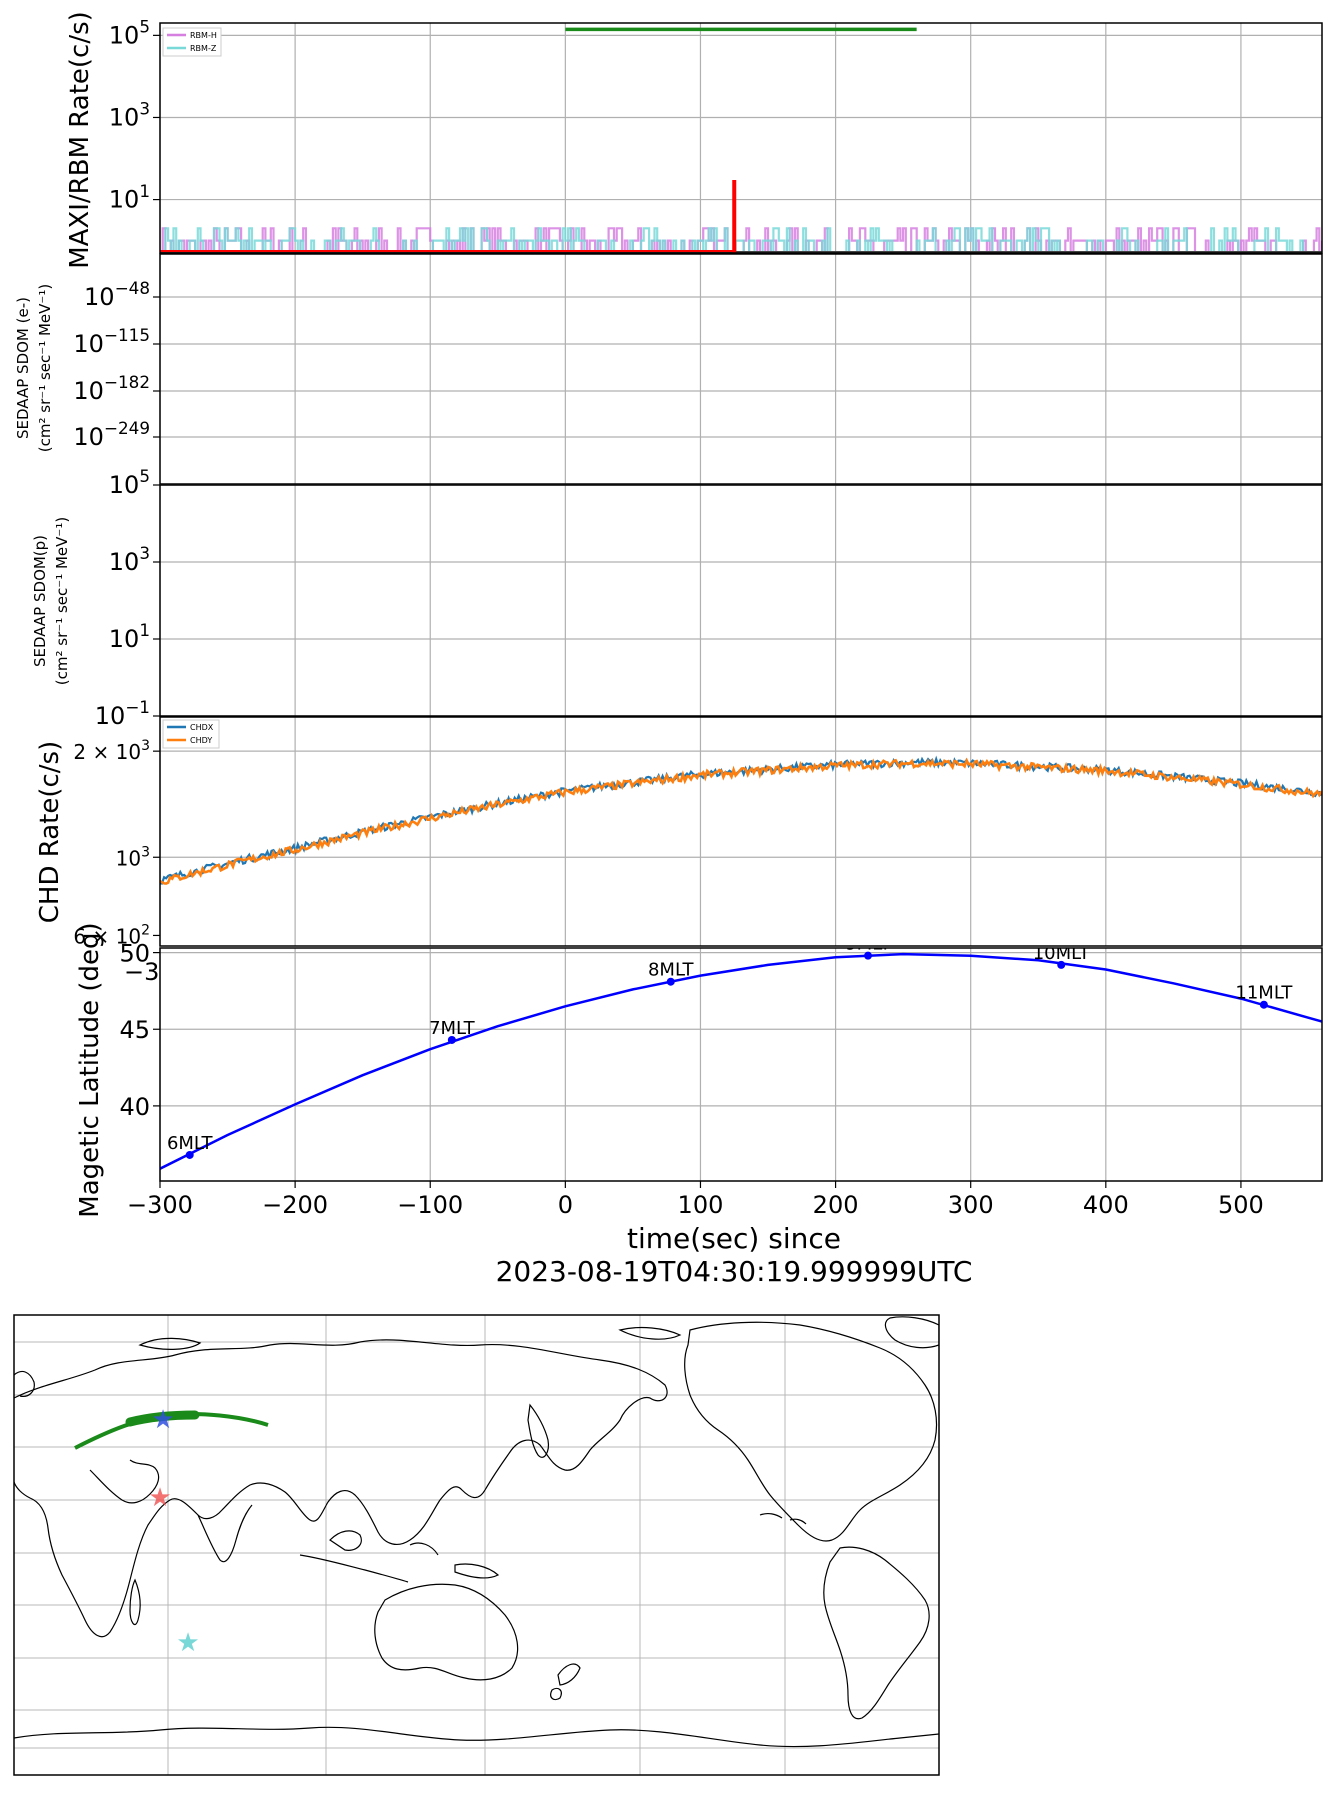  I want to click on chd-legend-label-x: CHDX, so click(202, 727).